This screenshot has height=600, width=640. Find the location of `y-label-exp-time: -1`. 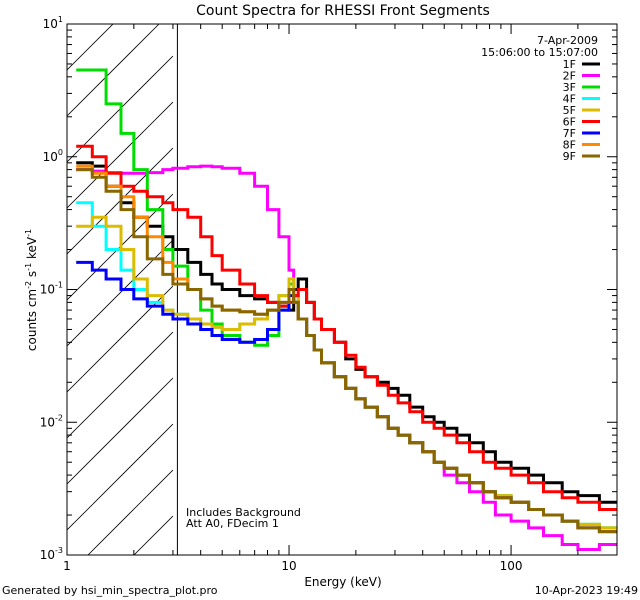

y-label-exp-time: -1 is located at coordinates (28, 267).